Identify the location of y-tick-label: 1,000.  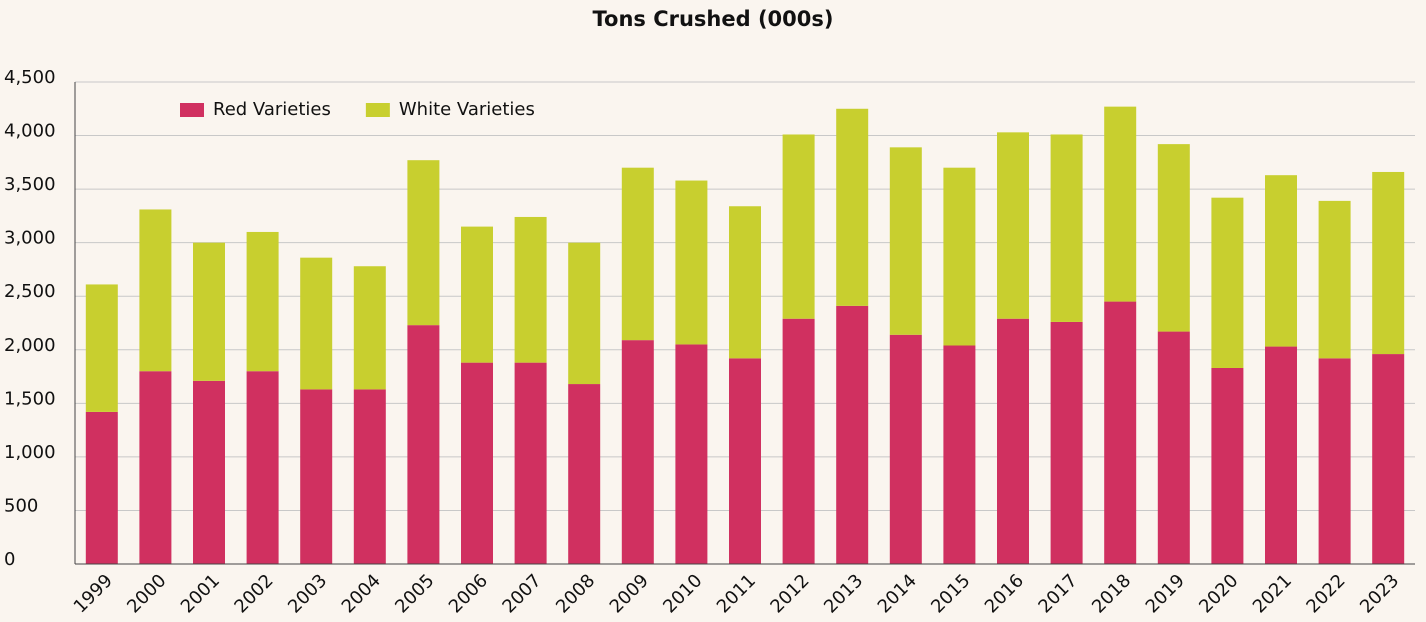
(30, 452).